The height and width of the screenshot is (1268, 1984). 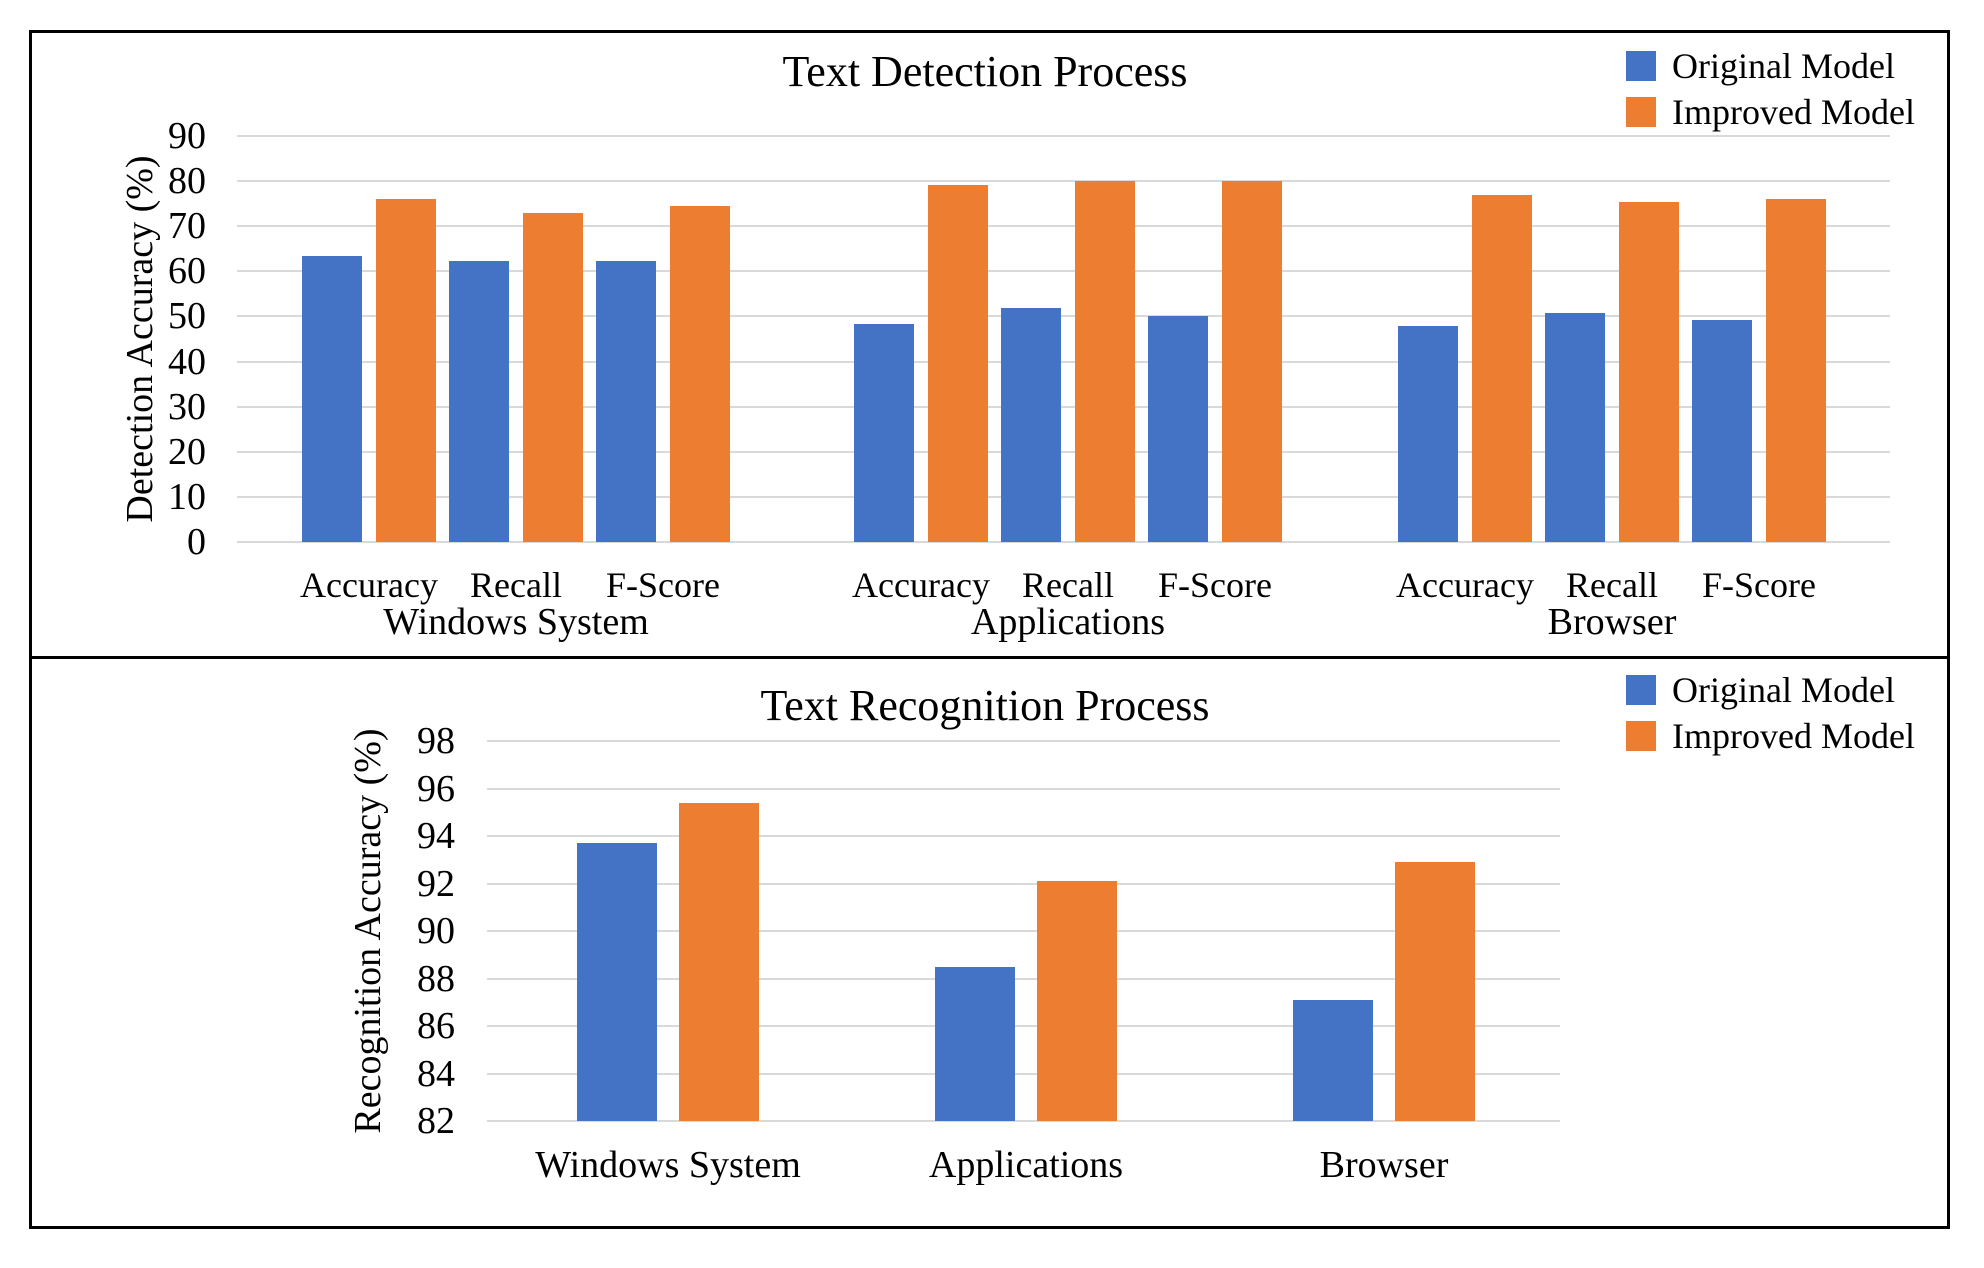 I want to click on bar-improved-model-browser-accuracy, so click(x=1502, y=368).